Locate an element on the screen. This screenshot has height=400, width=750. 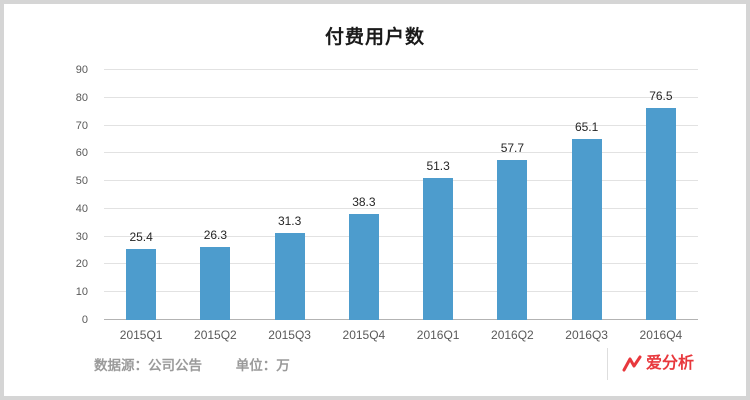
bar-value-label: 51.3 is located at coordinates (438, 165).